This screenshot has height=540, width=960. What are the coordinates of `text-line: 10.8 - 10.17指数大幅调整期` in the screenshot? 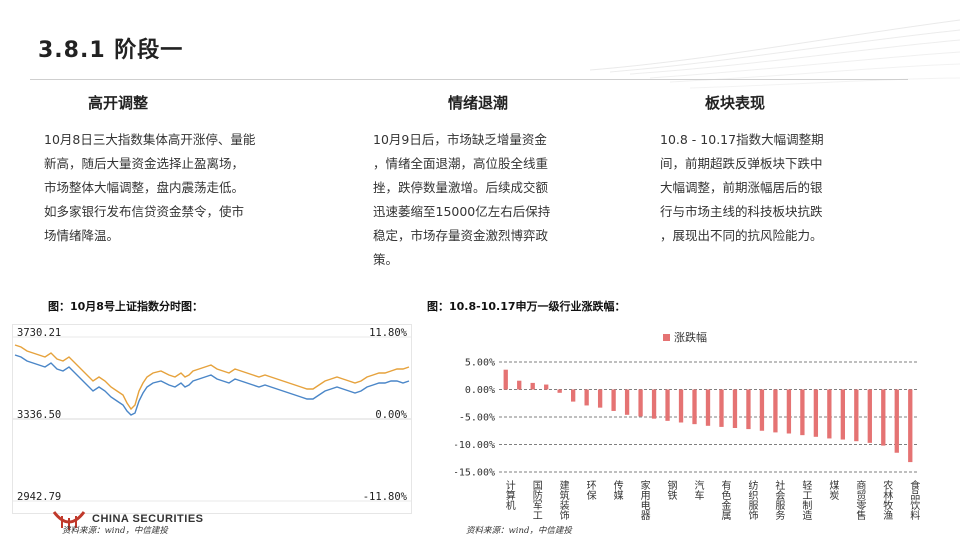 It's located at (742, 139).